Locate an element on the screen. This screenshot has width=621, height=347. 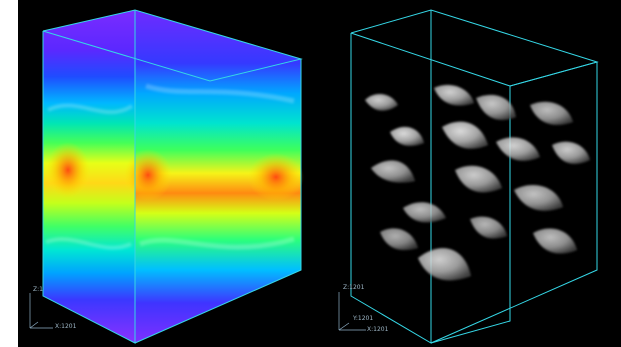
left-z-axis-label: Z:1 is located at coordinates (38, 289).